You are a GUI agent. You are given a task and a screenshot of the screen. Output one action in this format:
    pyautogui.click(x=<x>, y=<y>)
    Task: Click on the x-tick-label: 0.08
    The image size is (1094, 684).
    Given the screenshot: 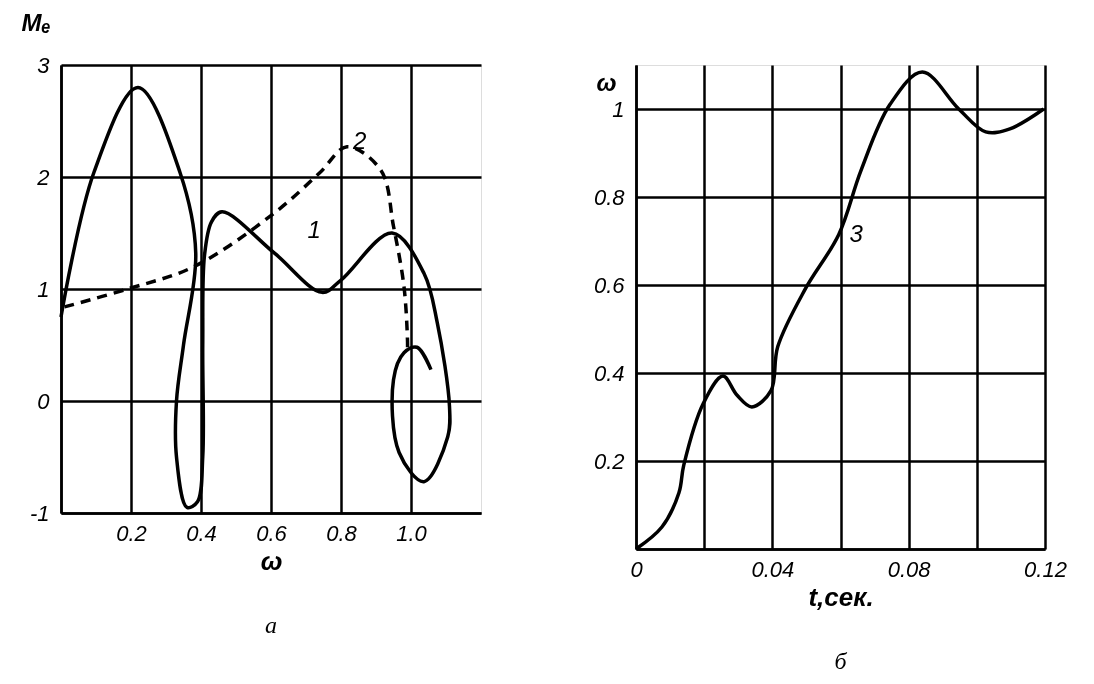 What is the action you would take?
    pyautogui.click(x=909, y=569)
    